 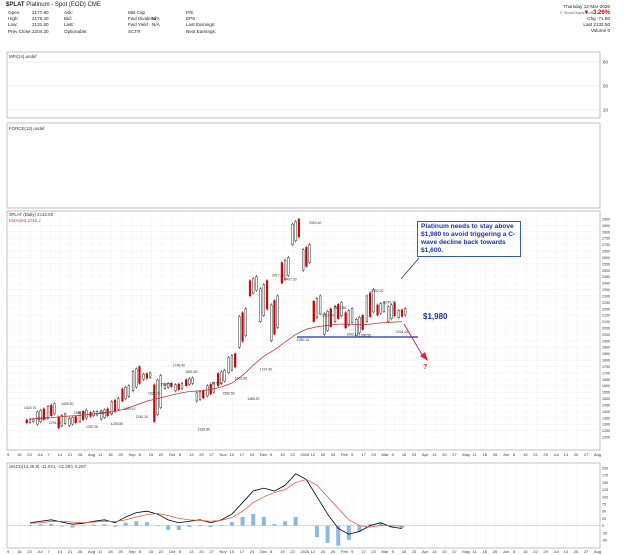 I want to click on x-tick-label: 22, so click(x=161, y=551).